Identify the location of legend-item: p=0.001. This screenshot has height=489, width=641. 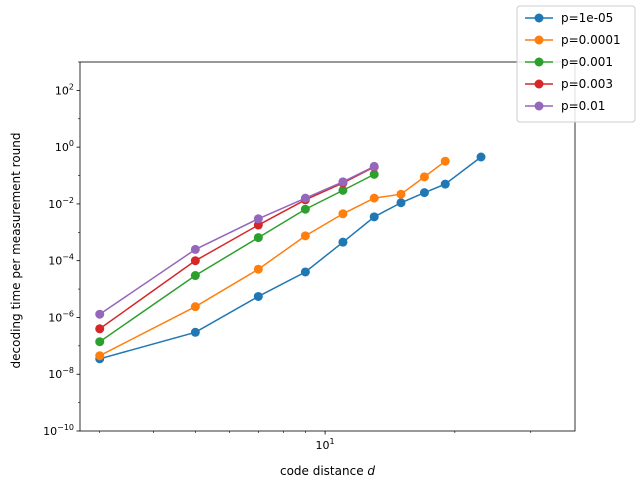
(569, 62).